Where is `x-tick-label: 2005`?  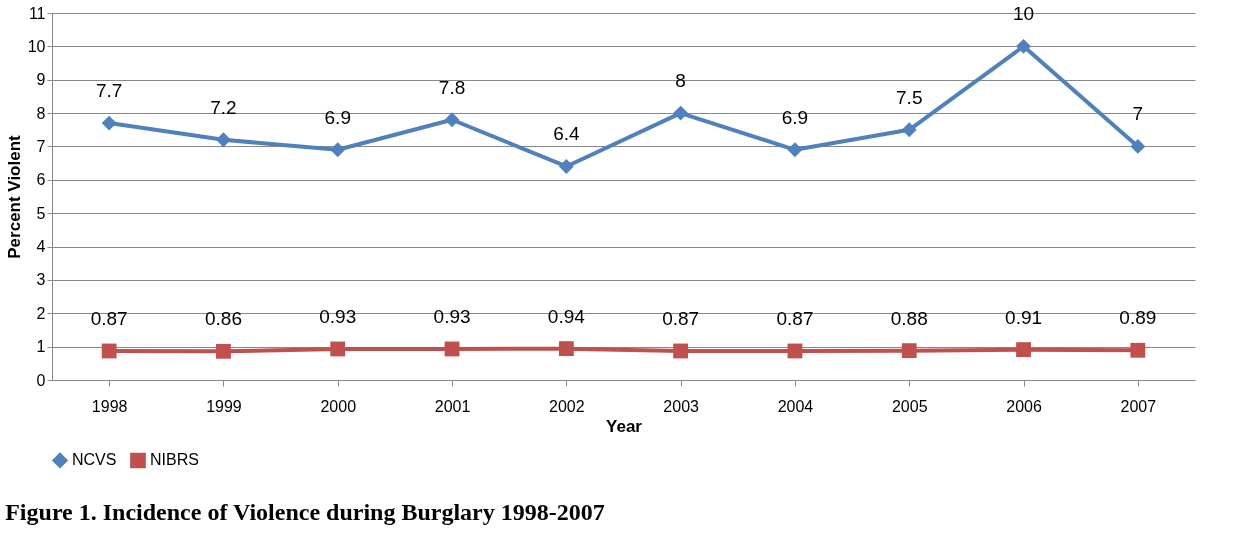 x-tick-label: 2005 is located at coordinates (909, 406).